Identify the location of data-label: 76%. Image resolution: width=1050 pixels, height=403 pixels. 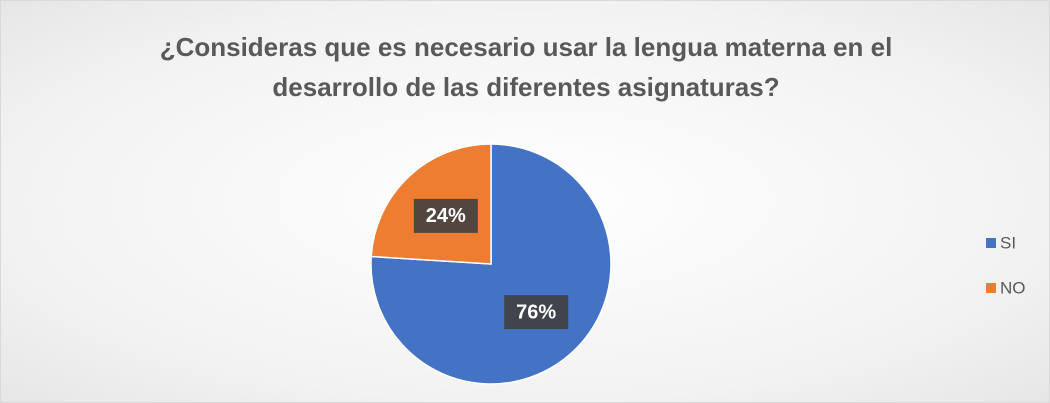
(536, 312).